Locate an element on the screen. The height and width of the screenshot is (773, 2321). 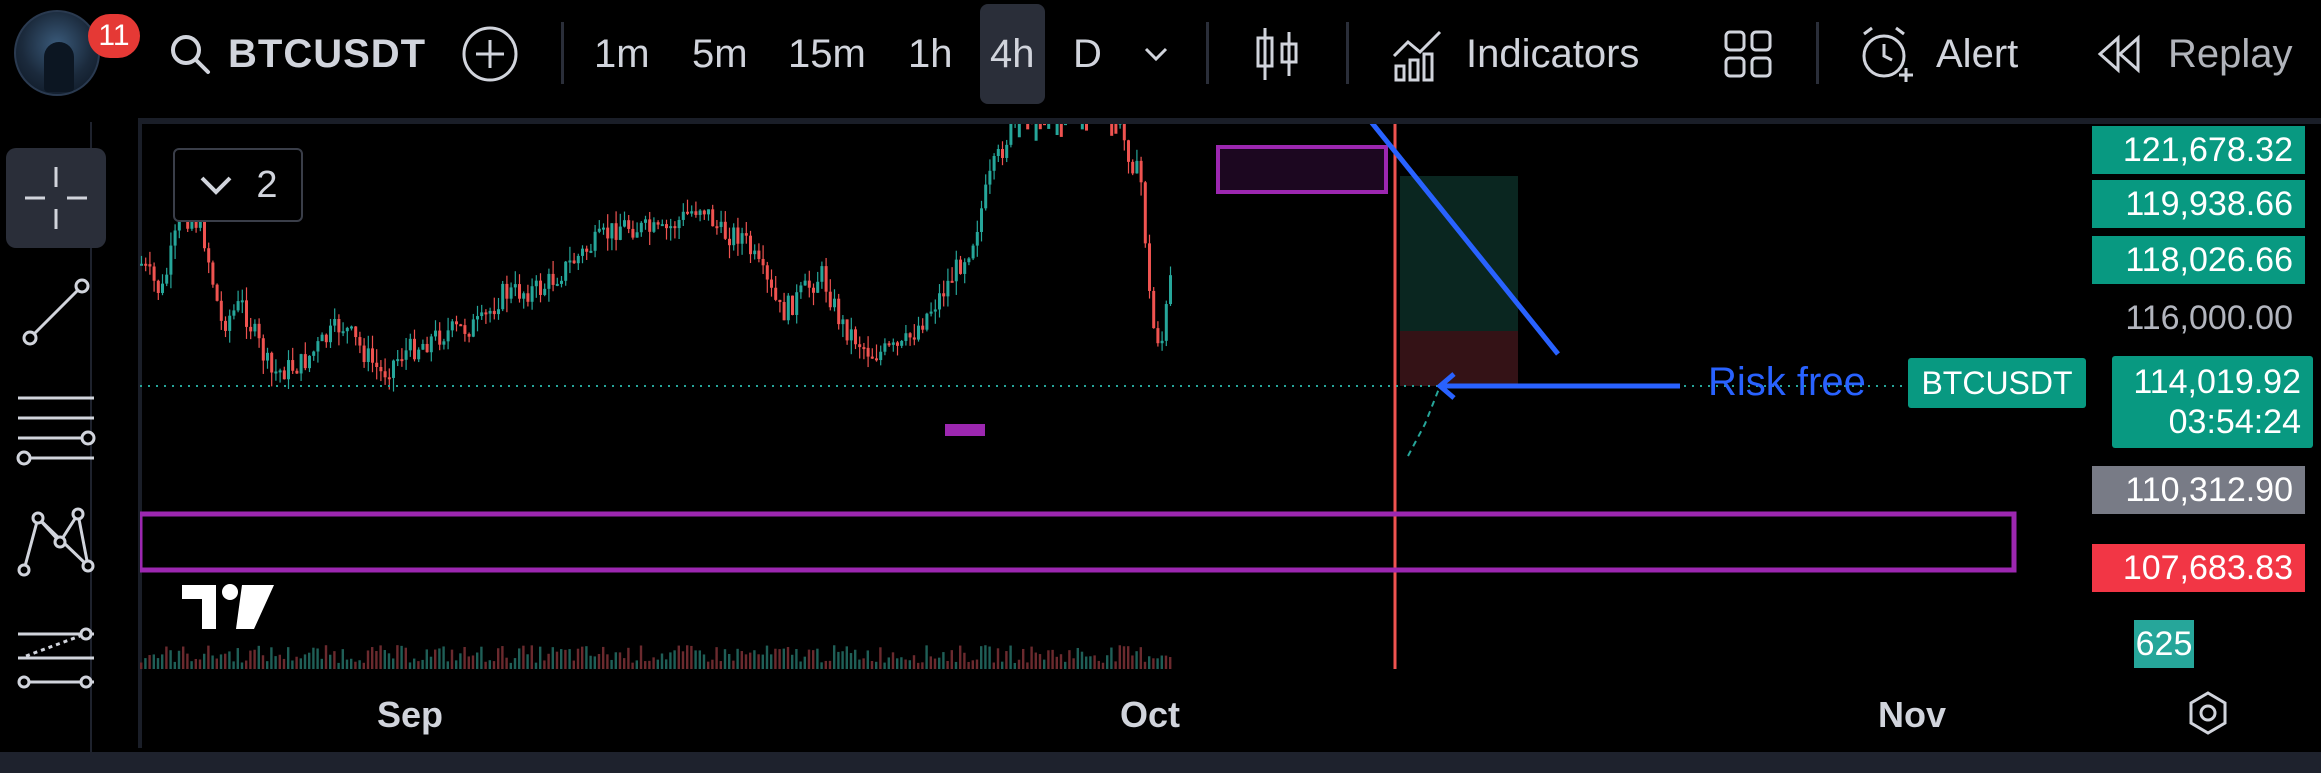
crosshair-tool is located at coordinates (56, 198).